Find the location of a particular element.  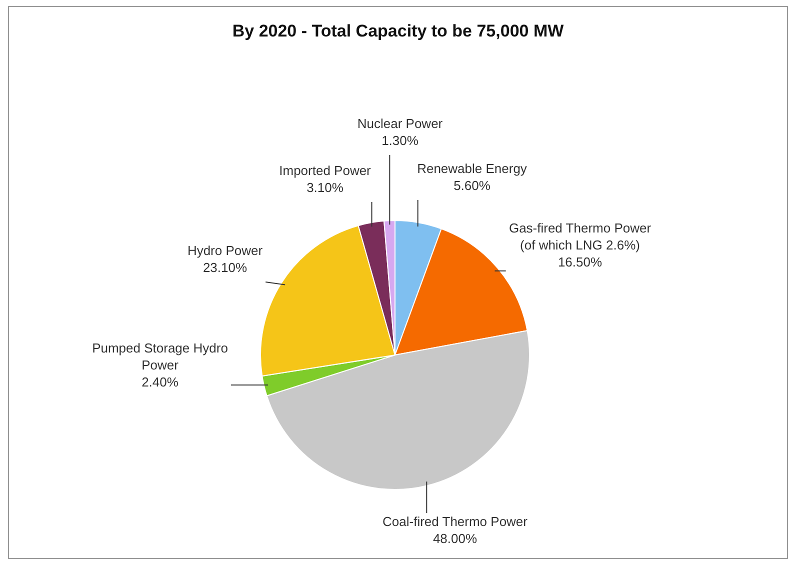

slice-label: Pumped Storage Hydro Power is located at coordinates (160, 356).